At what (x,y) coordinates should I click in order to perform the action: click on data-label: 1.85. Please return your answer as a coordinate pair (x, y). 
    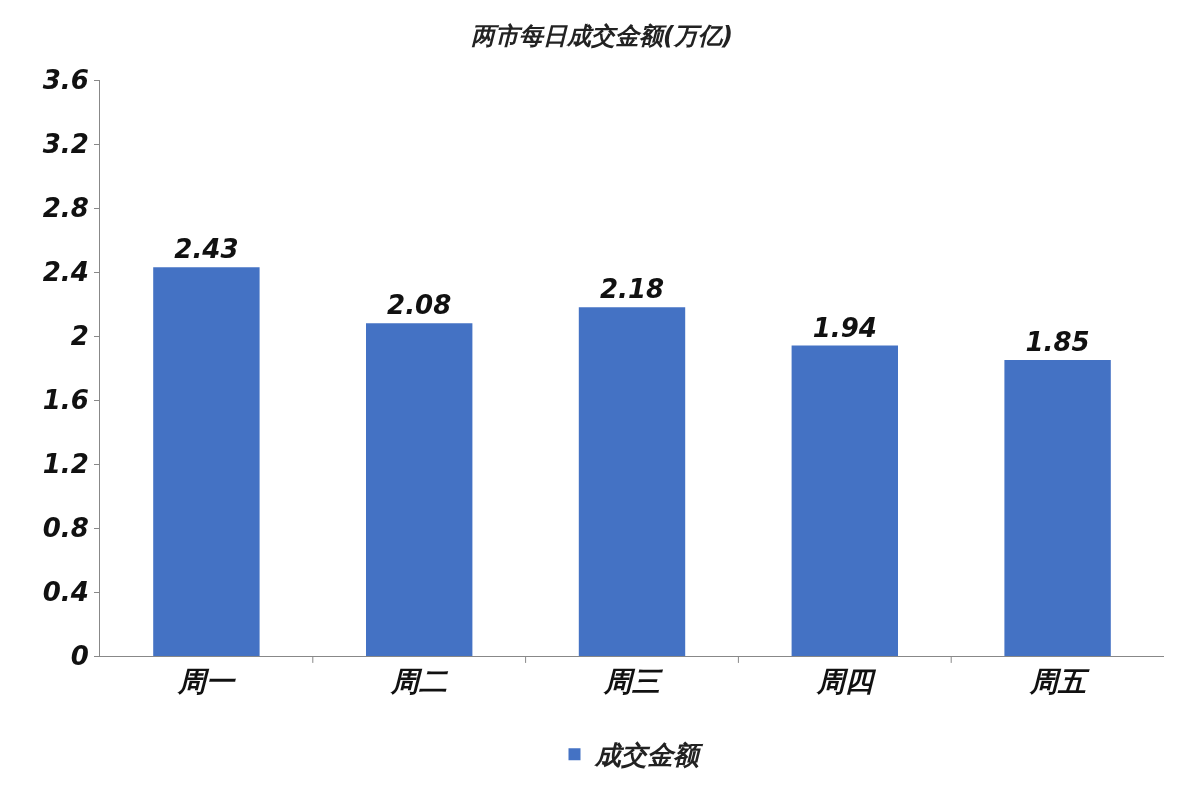
    Looking at the image, I should click on (1057, 342).